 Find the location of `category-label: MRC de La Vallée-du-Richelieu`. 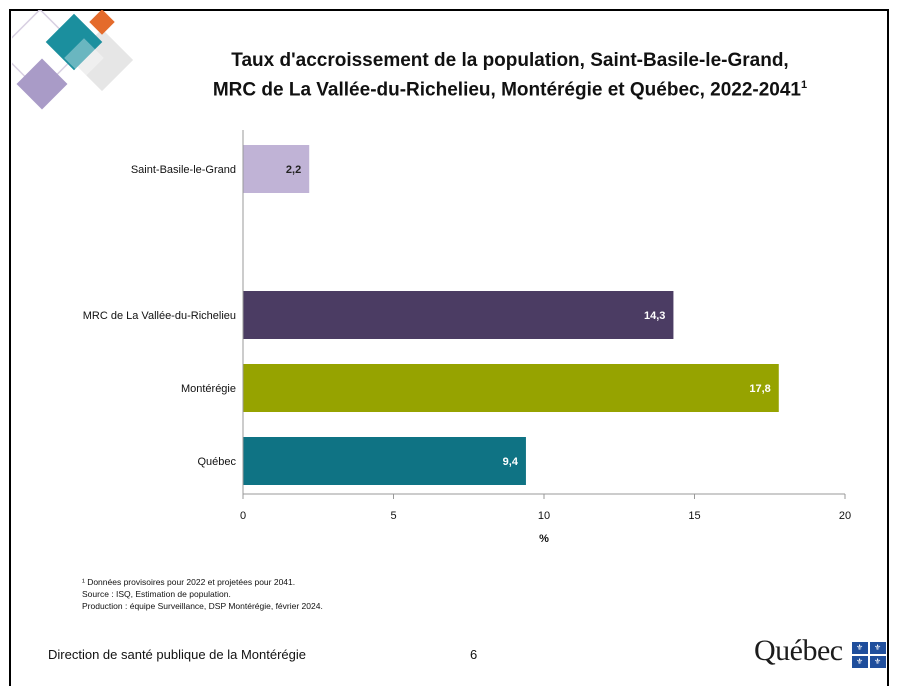

category-label: MRC de La Vallée-du-Richelieu is located at coordinates (159, 316).